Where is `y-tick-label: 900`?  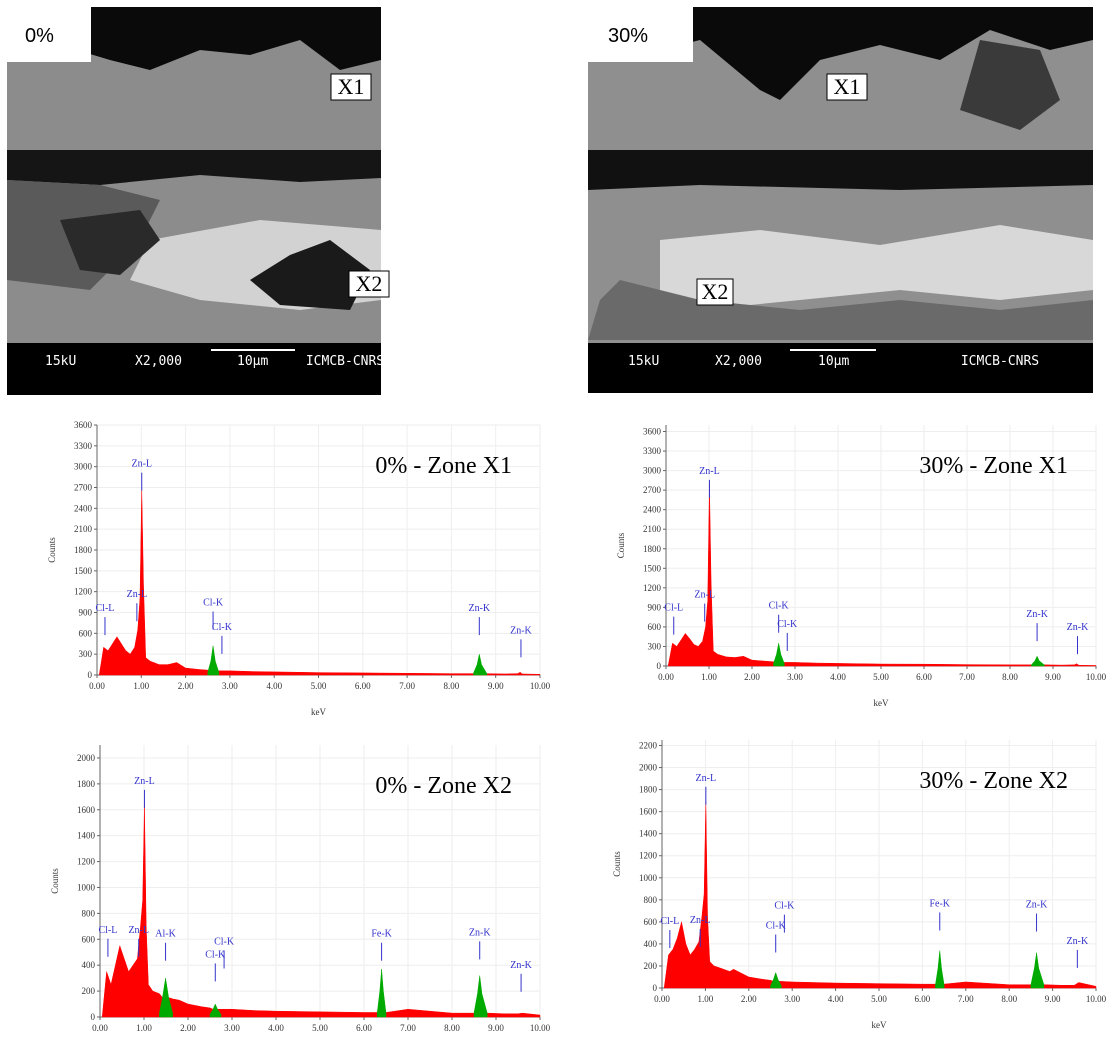 y-tick-label: 900 is located at coordinates (655, 607).